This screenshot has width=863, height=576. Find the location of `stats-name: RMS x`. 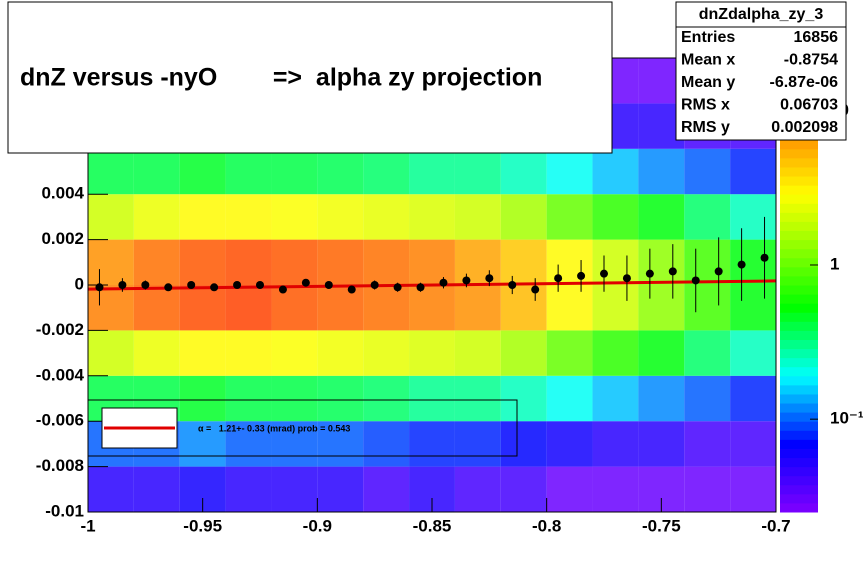

stats-name: RMS x is located at coordinates (705, 105).